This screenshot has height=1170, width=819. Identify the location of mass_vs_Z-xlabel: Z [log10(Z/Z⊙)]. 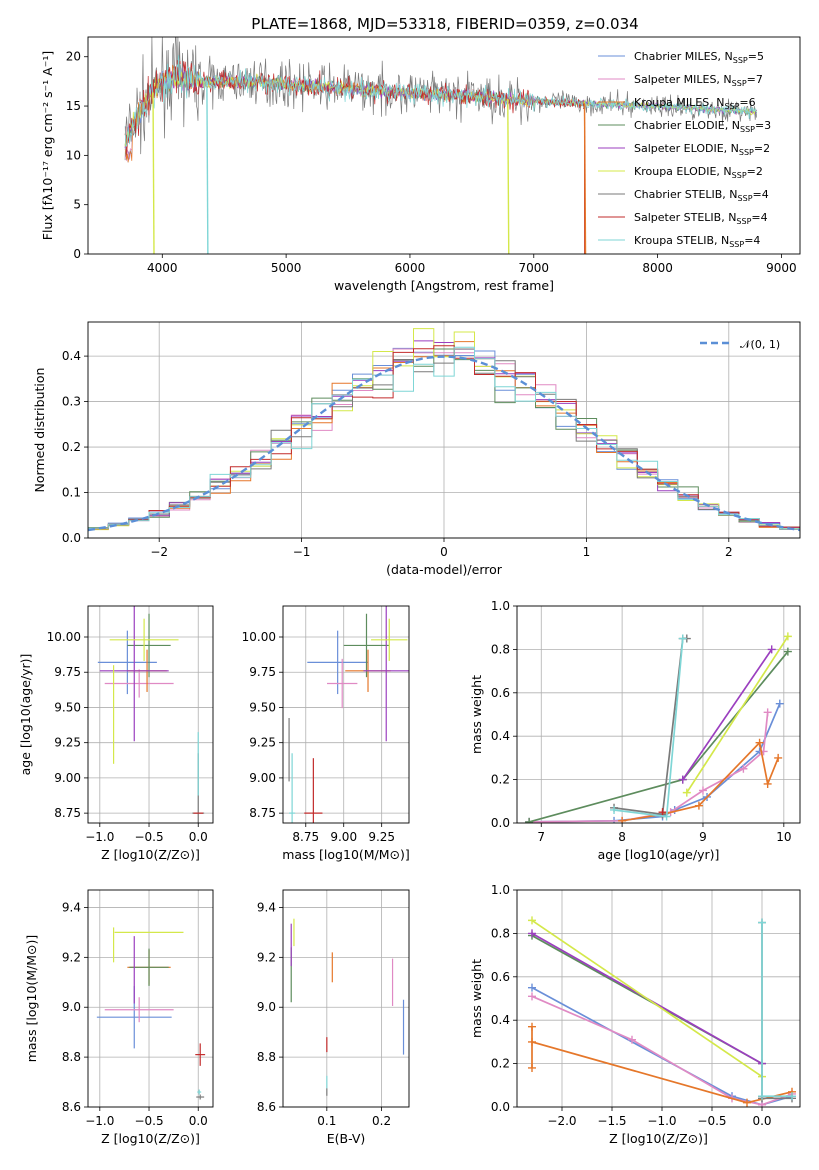
(150, 1138).